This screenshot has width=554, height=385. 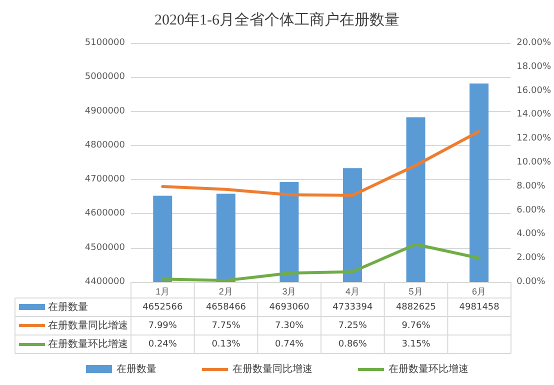 What do you see at coordinates (353, 325) in the screenshot?
I see `data-label: 7.25%` at bounding box center [353, 325].